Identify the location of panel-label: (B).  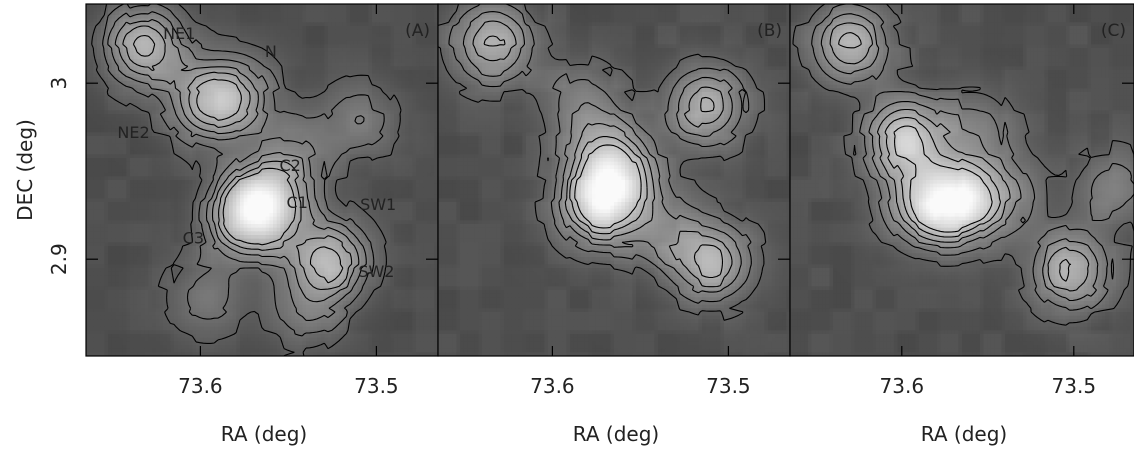
(769, 31).